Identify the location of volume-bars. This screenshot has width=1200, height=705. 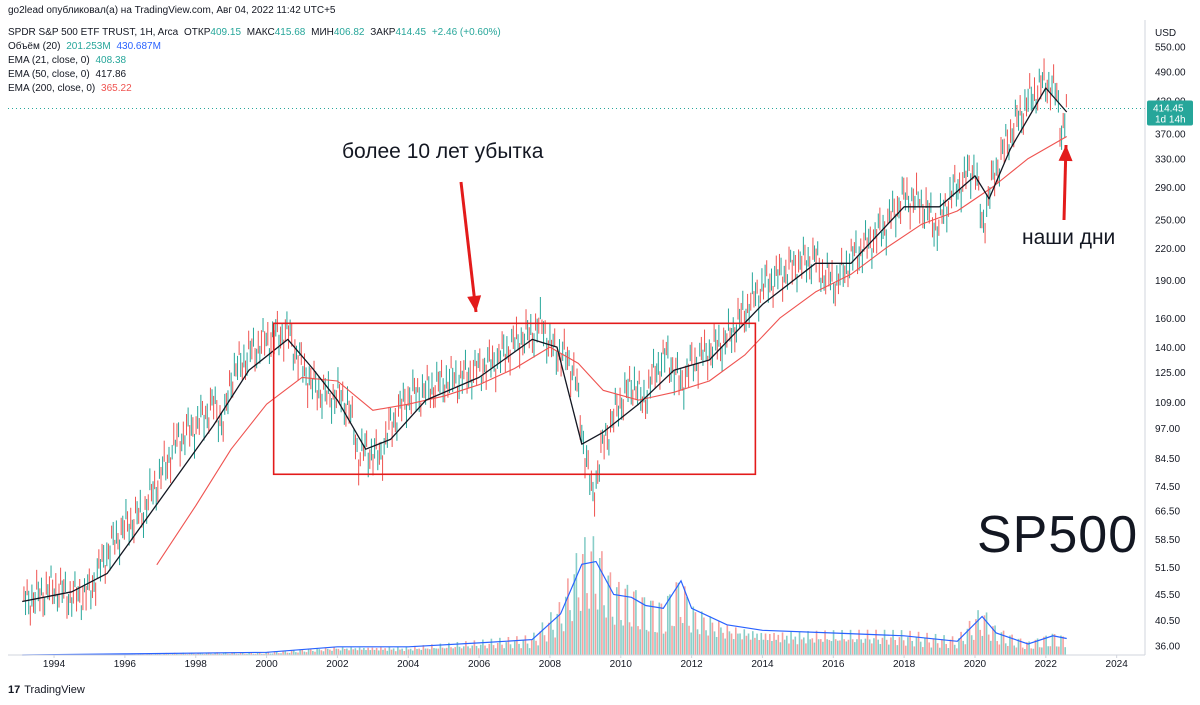
(569, 595).